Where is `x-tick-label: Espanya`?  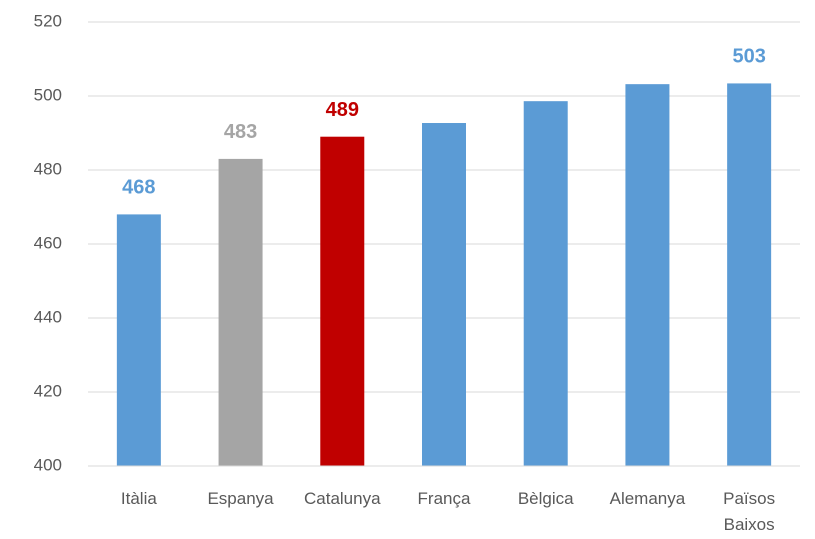
x-tick-label: Espanya is located at coordinates (240, 498).